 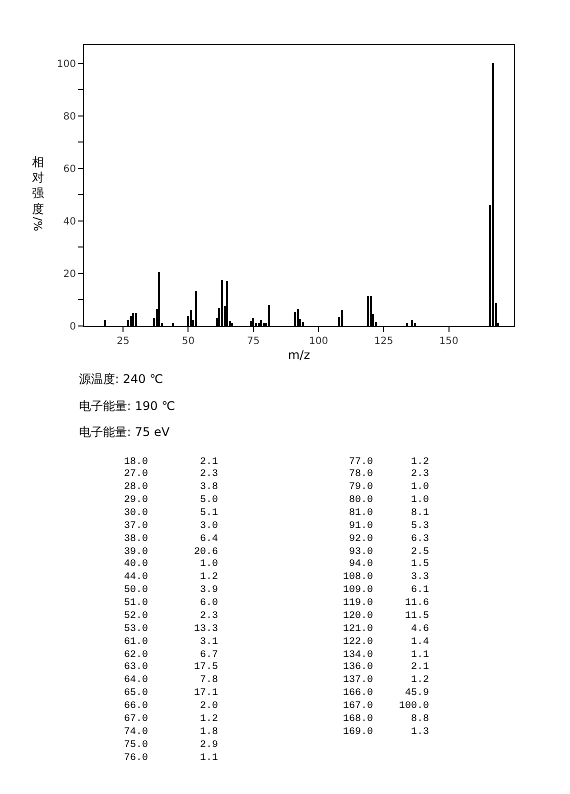 I want to click on text: 67.0, so click(x=136, y=719).